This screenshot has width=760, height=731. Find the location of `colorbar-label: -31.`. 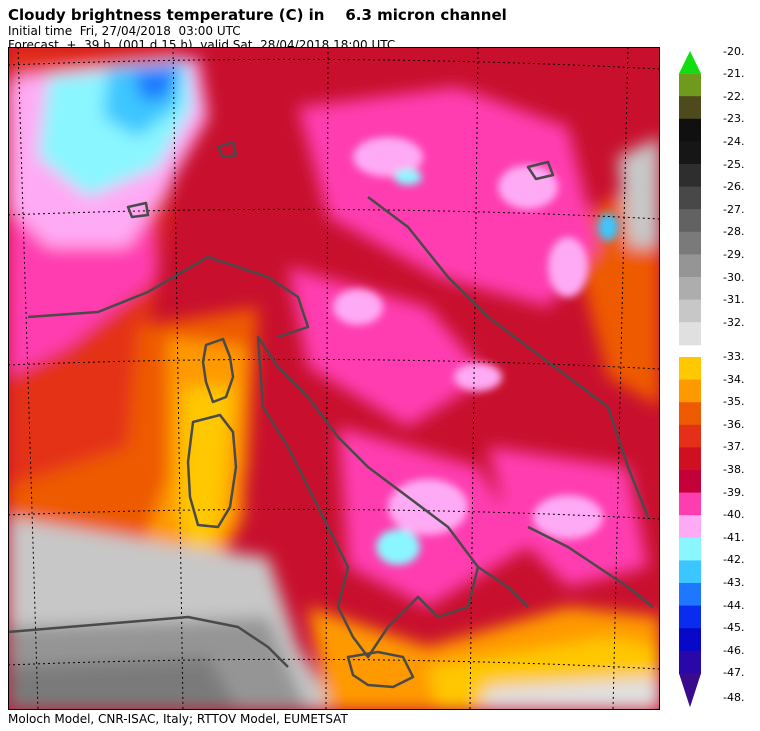

colorbar-label: -31. is located at coordinates (734, 300).